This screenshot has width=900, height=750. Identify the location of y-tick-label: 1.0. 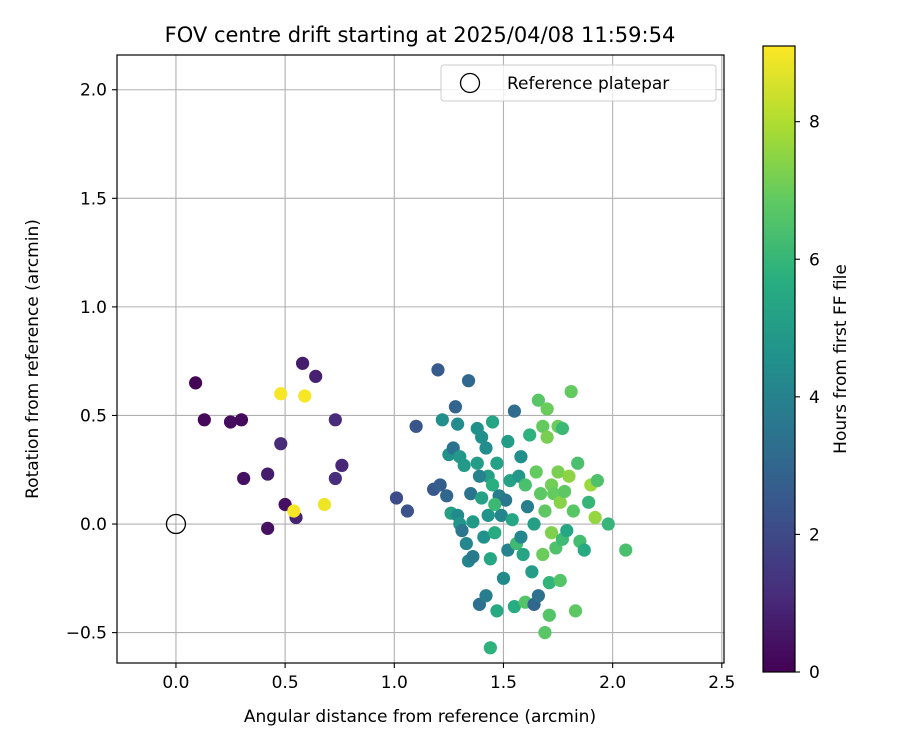
(93, 308).